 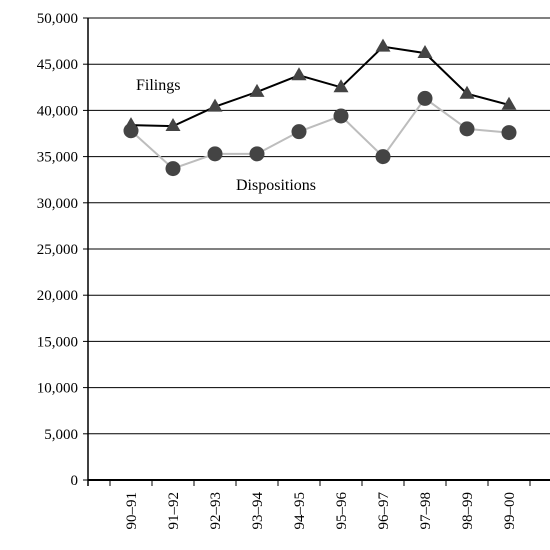 I want to click on y-tick-label: 10,000, so click(x=57, y=389).